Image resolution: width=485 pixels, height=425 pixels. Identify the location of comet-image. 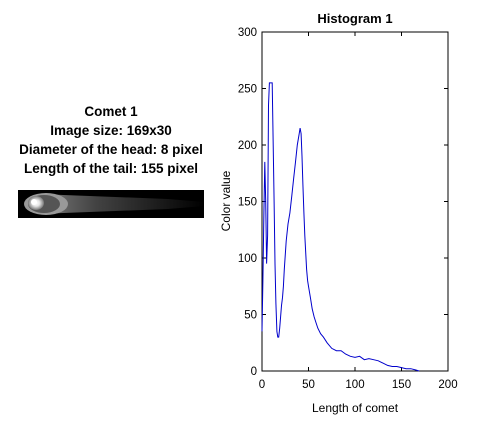
(111, 204).